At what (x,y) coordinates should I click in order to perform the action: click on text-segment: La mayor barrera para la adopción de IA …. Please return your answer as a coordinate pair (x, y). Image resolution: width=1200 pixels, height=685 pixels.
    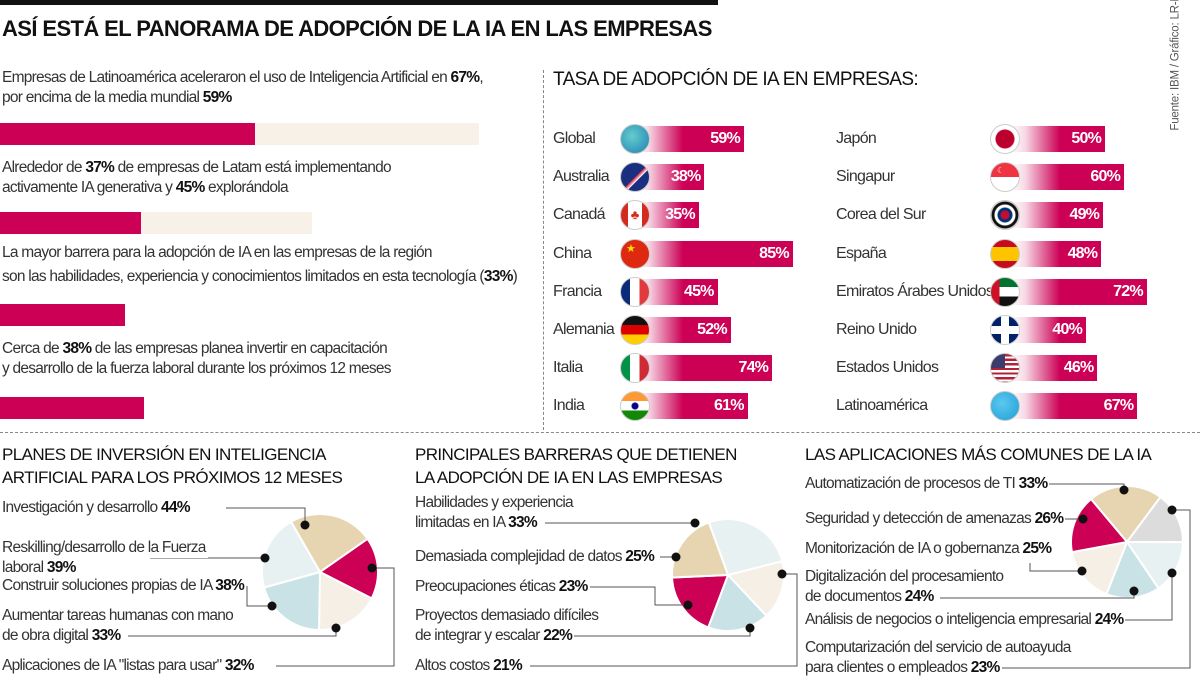
    Looking at the image, I should click on (217, 252).